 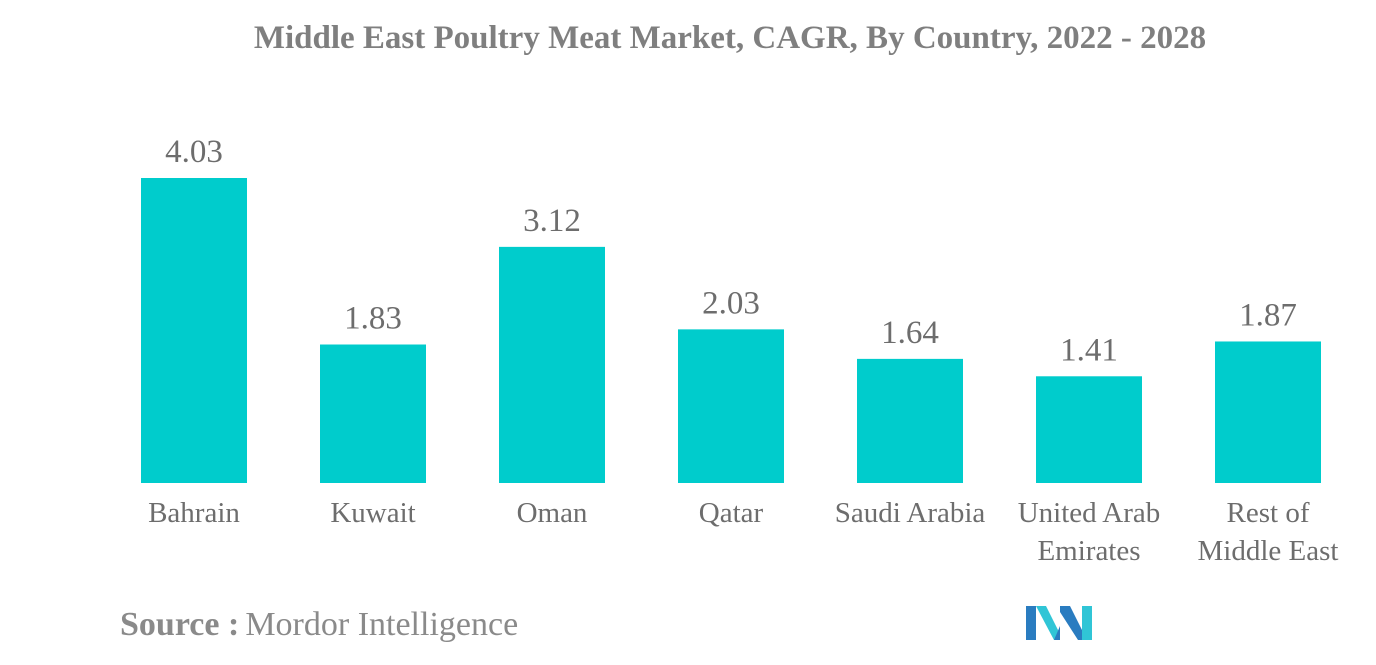 I want to click on source-label: Source :, so click(x=180, y=624).